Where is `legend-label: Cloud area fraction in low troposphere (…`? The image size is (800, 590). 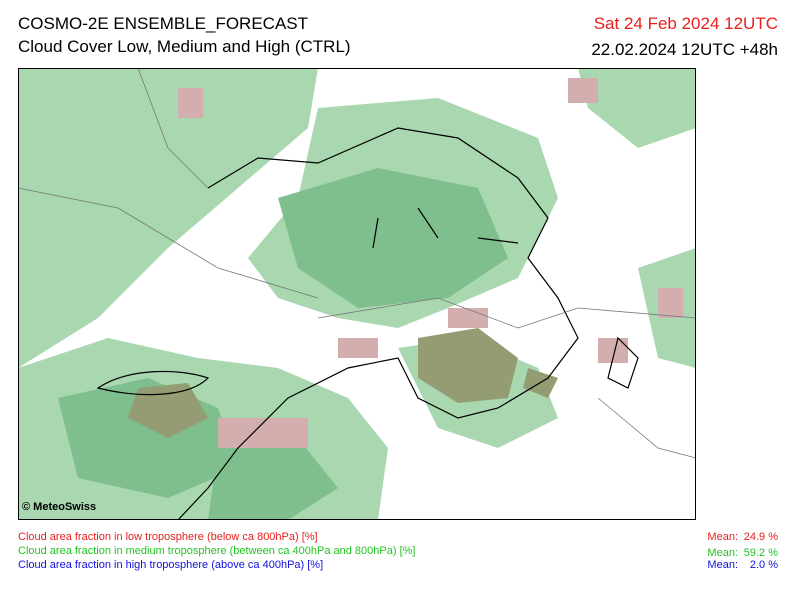 legend-label: Cloud area fraction in low troposphere (… is located at coordinates (168, 537).